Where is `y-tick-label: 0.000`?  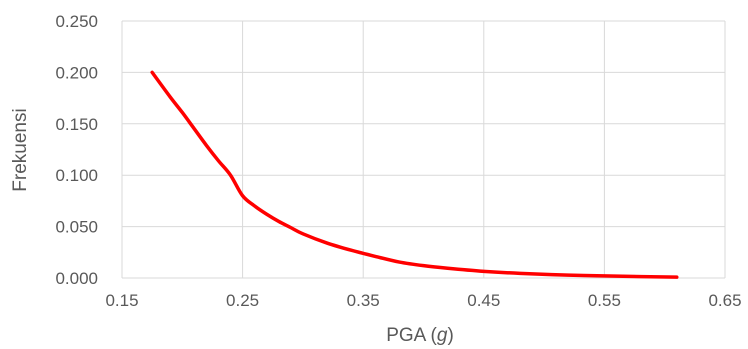 y-tick-label: 0.000 is located at coordinates (76, 278).